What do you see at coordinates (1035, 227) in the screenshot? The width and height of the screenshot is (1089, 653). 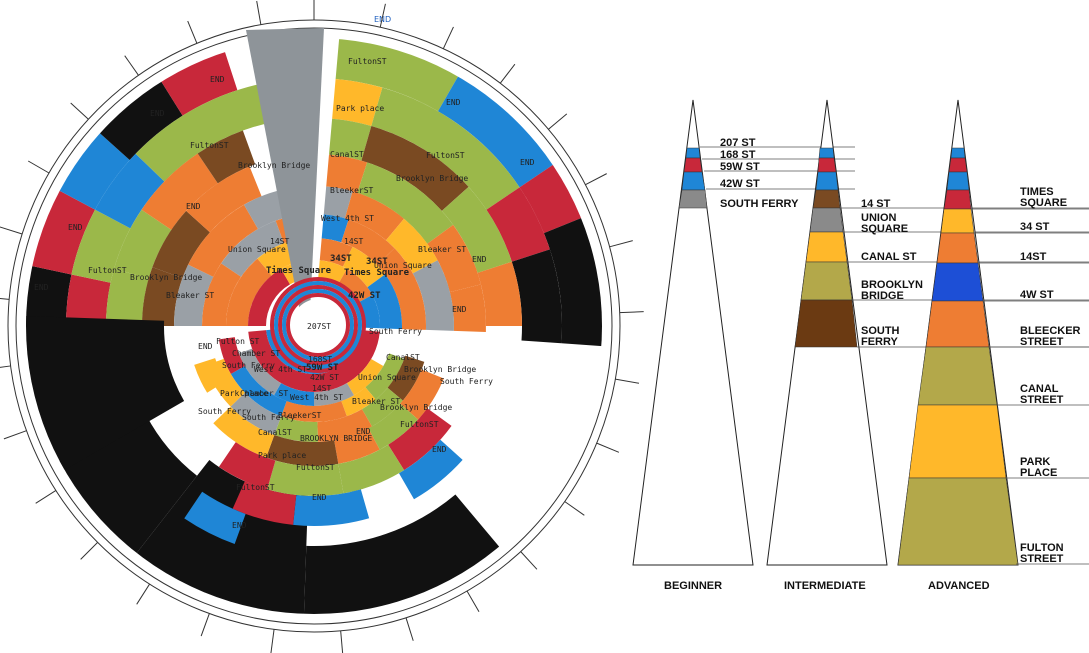 I see `adv-stop-34st: 34 ST` at bounding box center [1035, 227].